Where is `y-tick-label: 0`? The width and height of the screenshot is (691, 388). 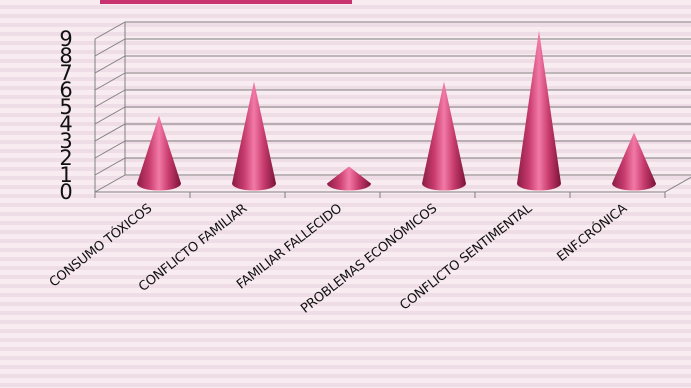 y-tick-label: 0 is located at coordinates (65, 192).